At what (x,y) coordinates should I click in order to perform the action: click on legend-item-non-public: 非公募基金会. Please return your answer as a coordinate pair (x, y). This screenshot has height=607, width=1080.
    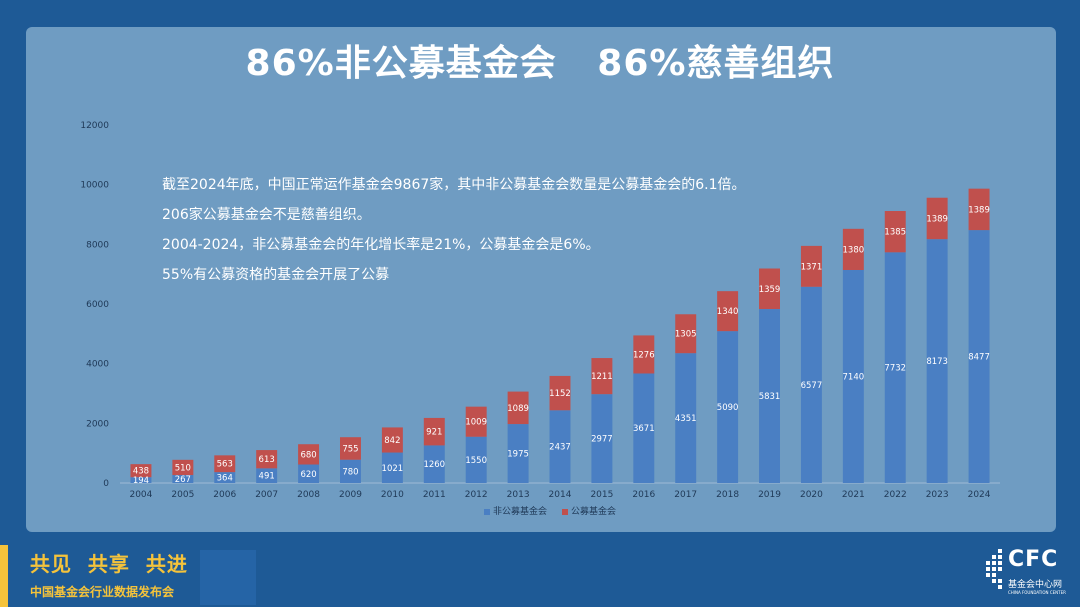
    Looking at the image, I should click on (515, 510).